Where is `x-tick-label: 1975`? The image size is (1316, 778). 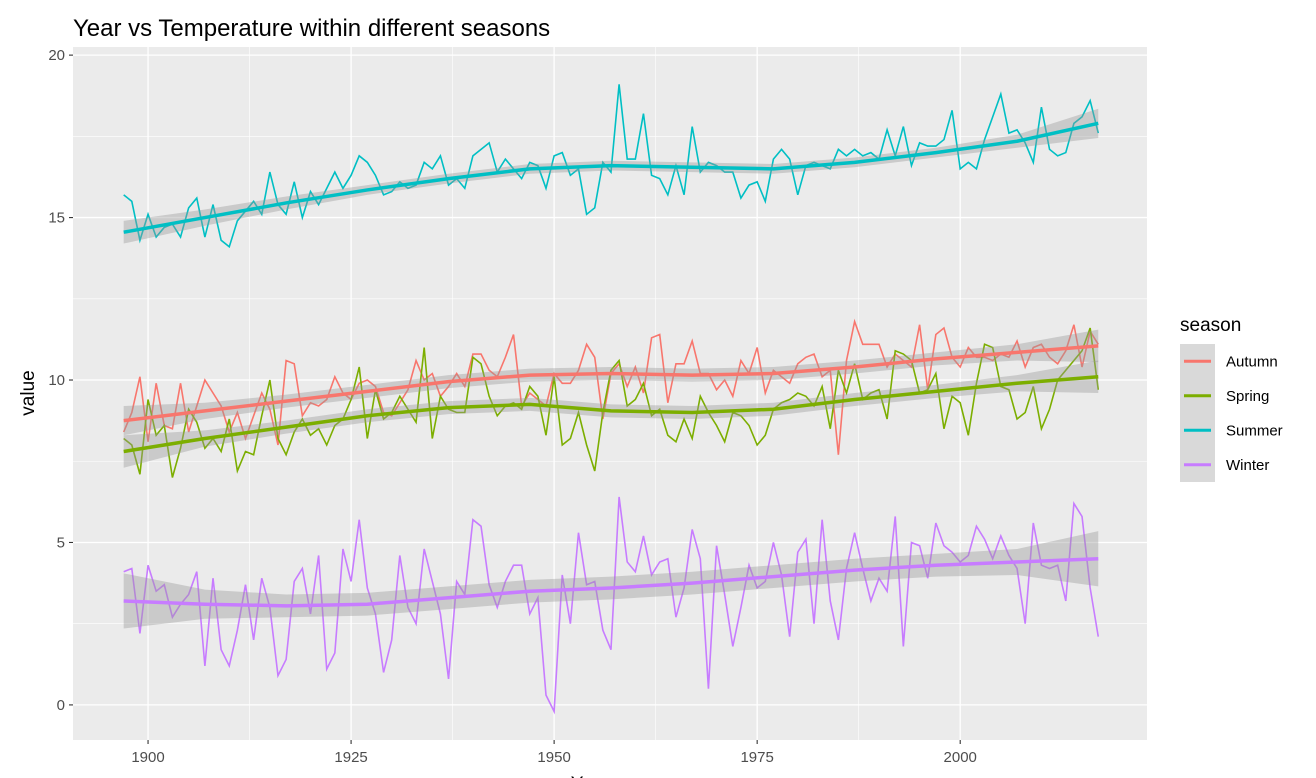 x-tick-label: 1975 is located at coordinates (756, 757).